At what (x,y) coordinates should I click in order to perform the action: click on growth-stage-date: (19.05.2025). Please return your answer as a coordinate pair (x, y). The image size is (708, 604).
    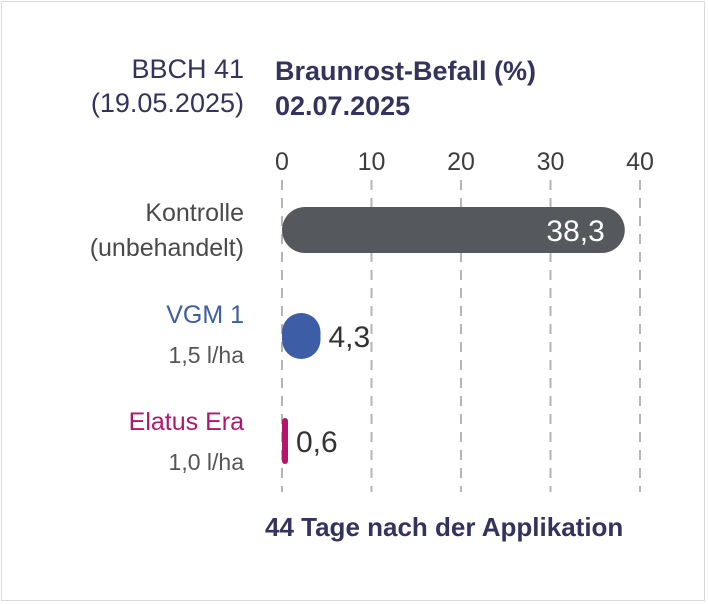
    Looking at the image, I should click on (167, 103).